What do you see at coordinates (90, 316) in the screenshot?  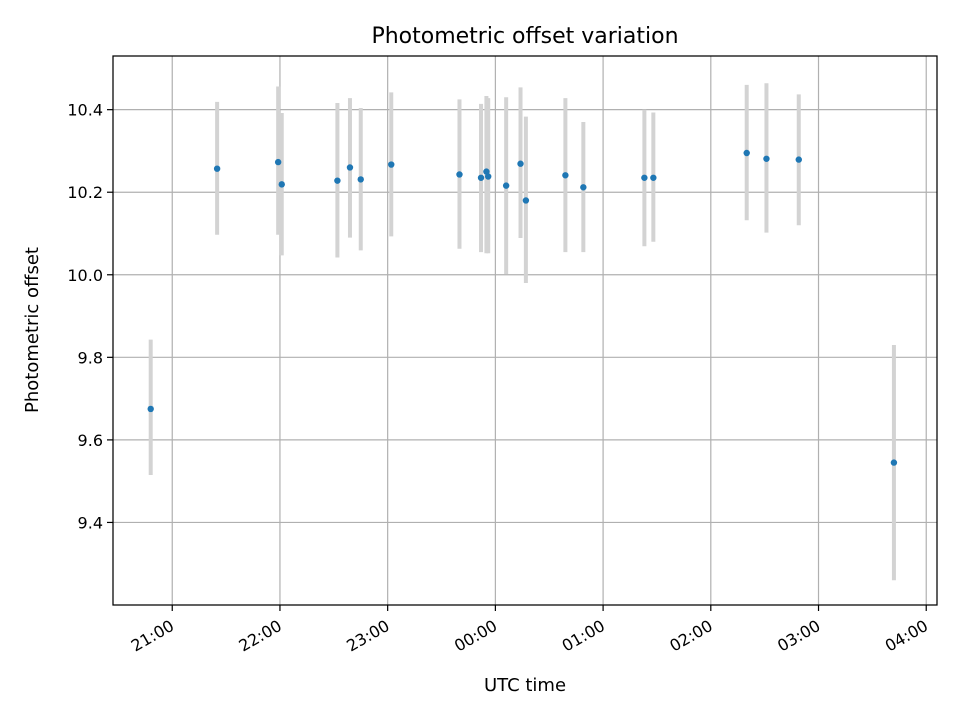 I see `y-axis-ticks: 9.4 9.6 9.8 10.0 10.2 10.4` at bounding box center [90, 316].